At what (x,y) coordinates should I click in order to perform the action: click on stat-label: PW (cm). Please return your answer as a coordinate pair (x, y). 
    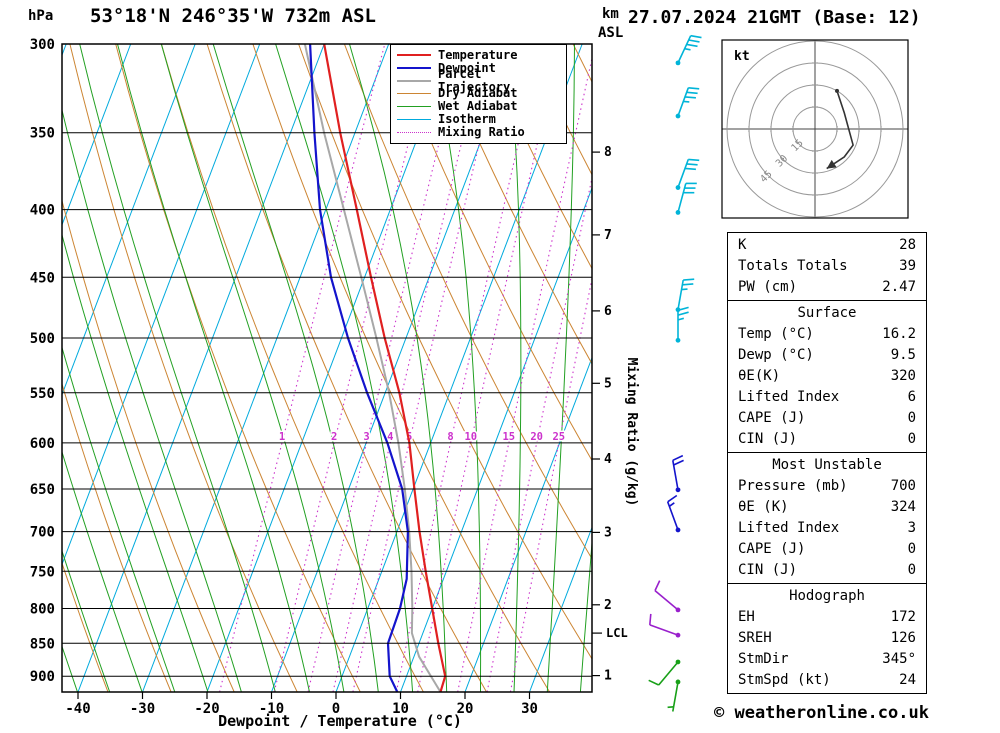
    Looking at the image, I should click on (768, 287).